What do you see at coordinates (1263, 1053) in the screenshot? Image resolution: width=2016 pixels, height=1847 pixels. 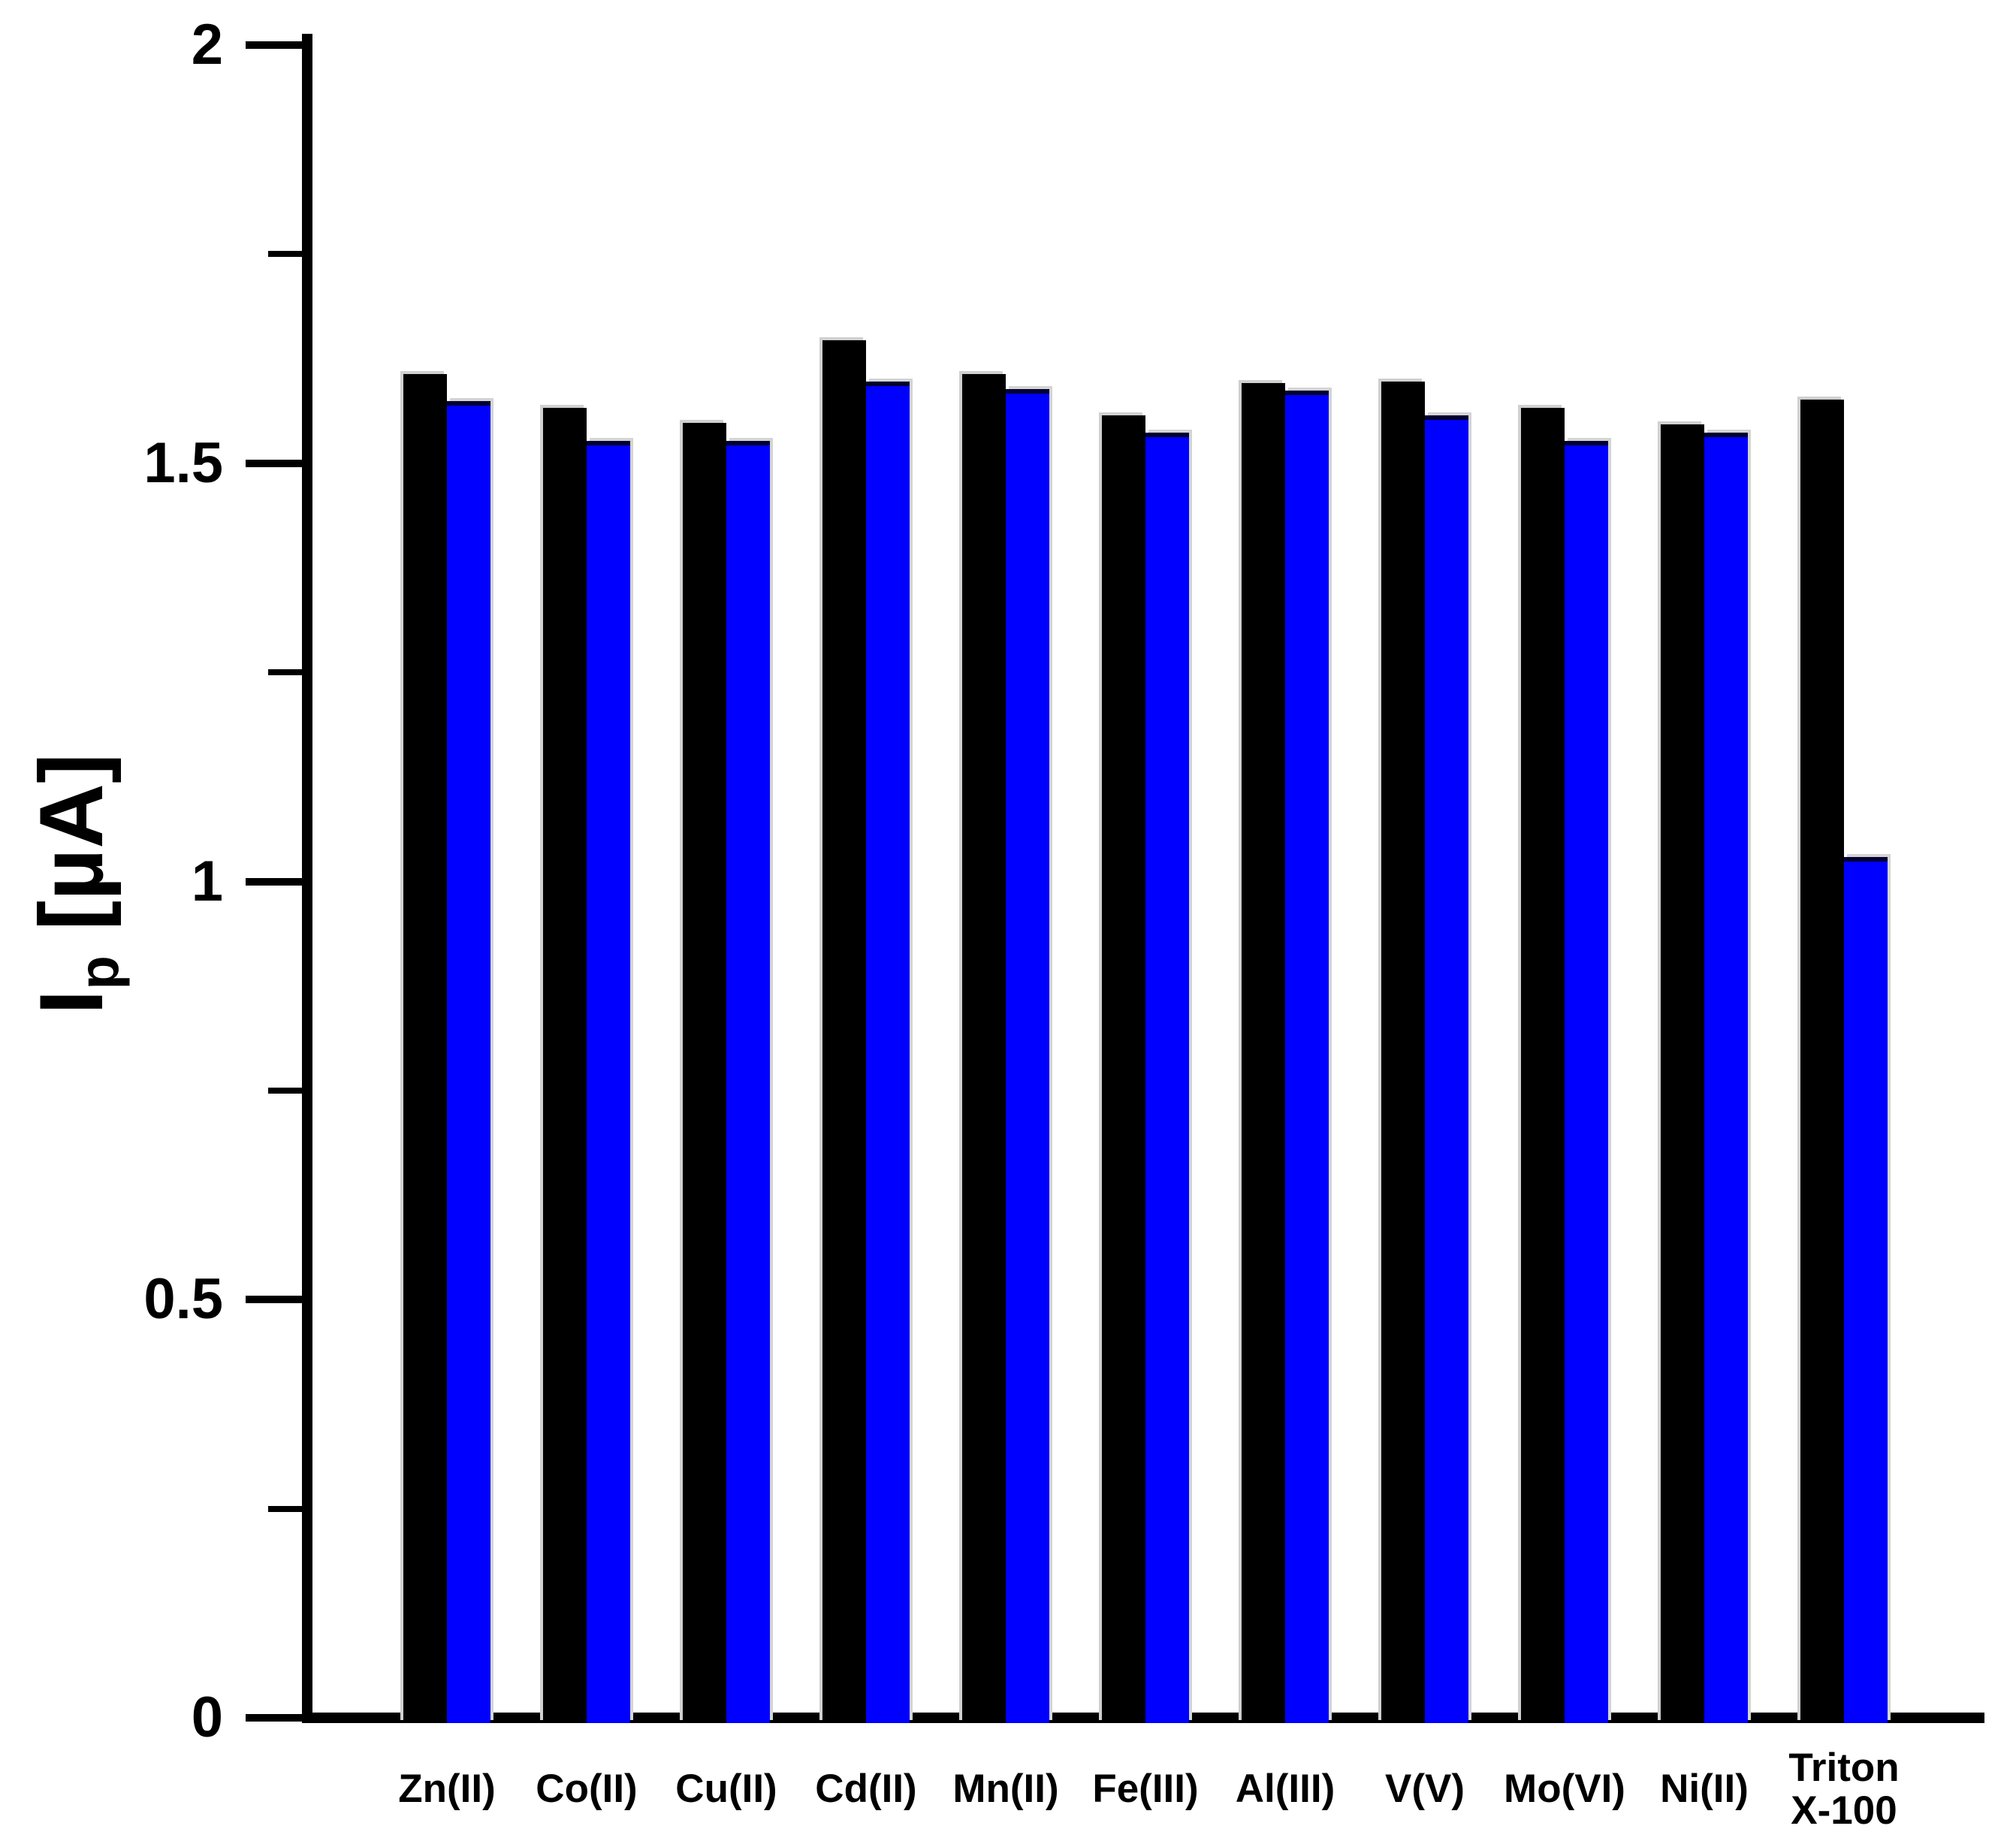 I see `bar-black-Al(III)` at bounding box center [1263, 1053].